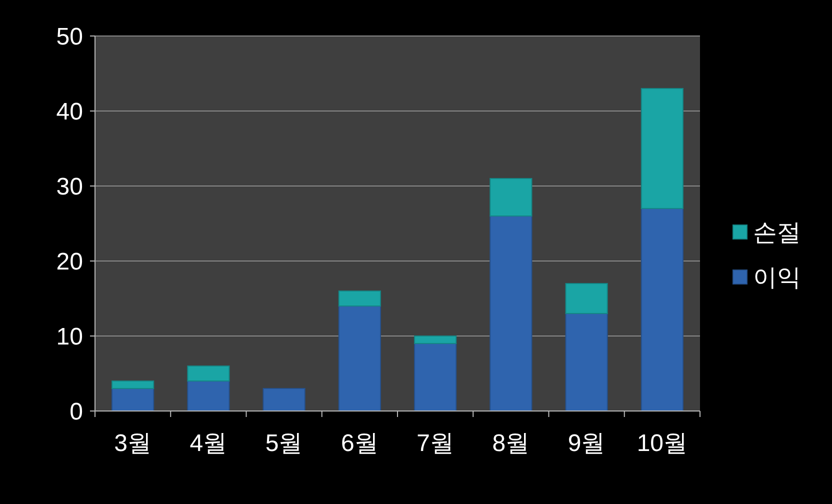  Describe the element at coordinates (777, 278) in the screenshot. I see `legend-label: 이익` at that location.